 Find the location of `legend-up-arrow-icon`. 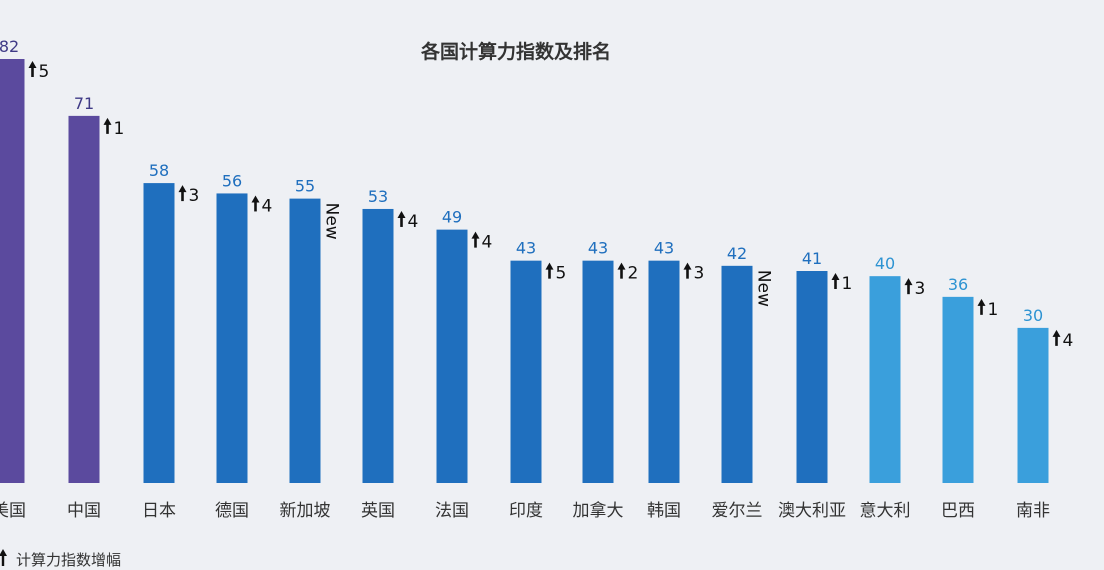

legend-up-arrow-icon is located at coordinates (3, 557).